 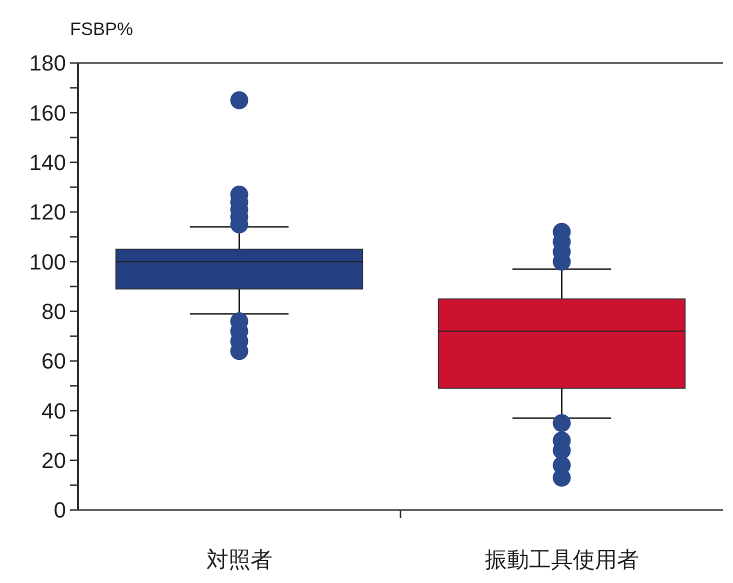 What do you see at coordinates (54, 311) in the screenshot?
I see `y-tick-label: 80` at bounding box center [54, 311].